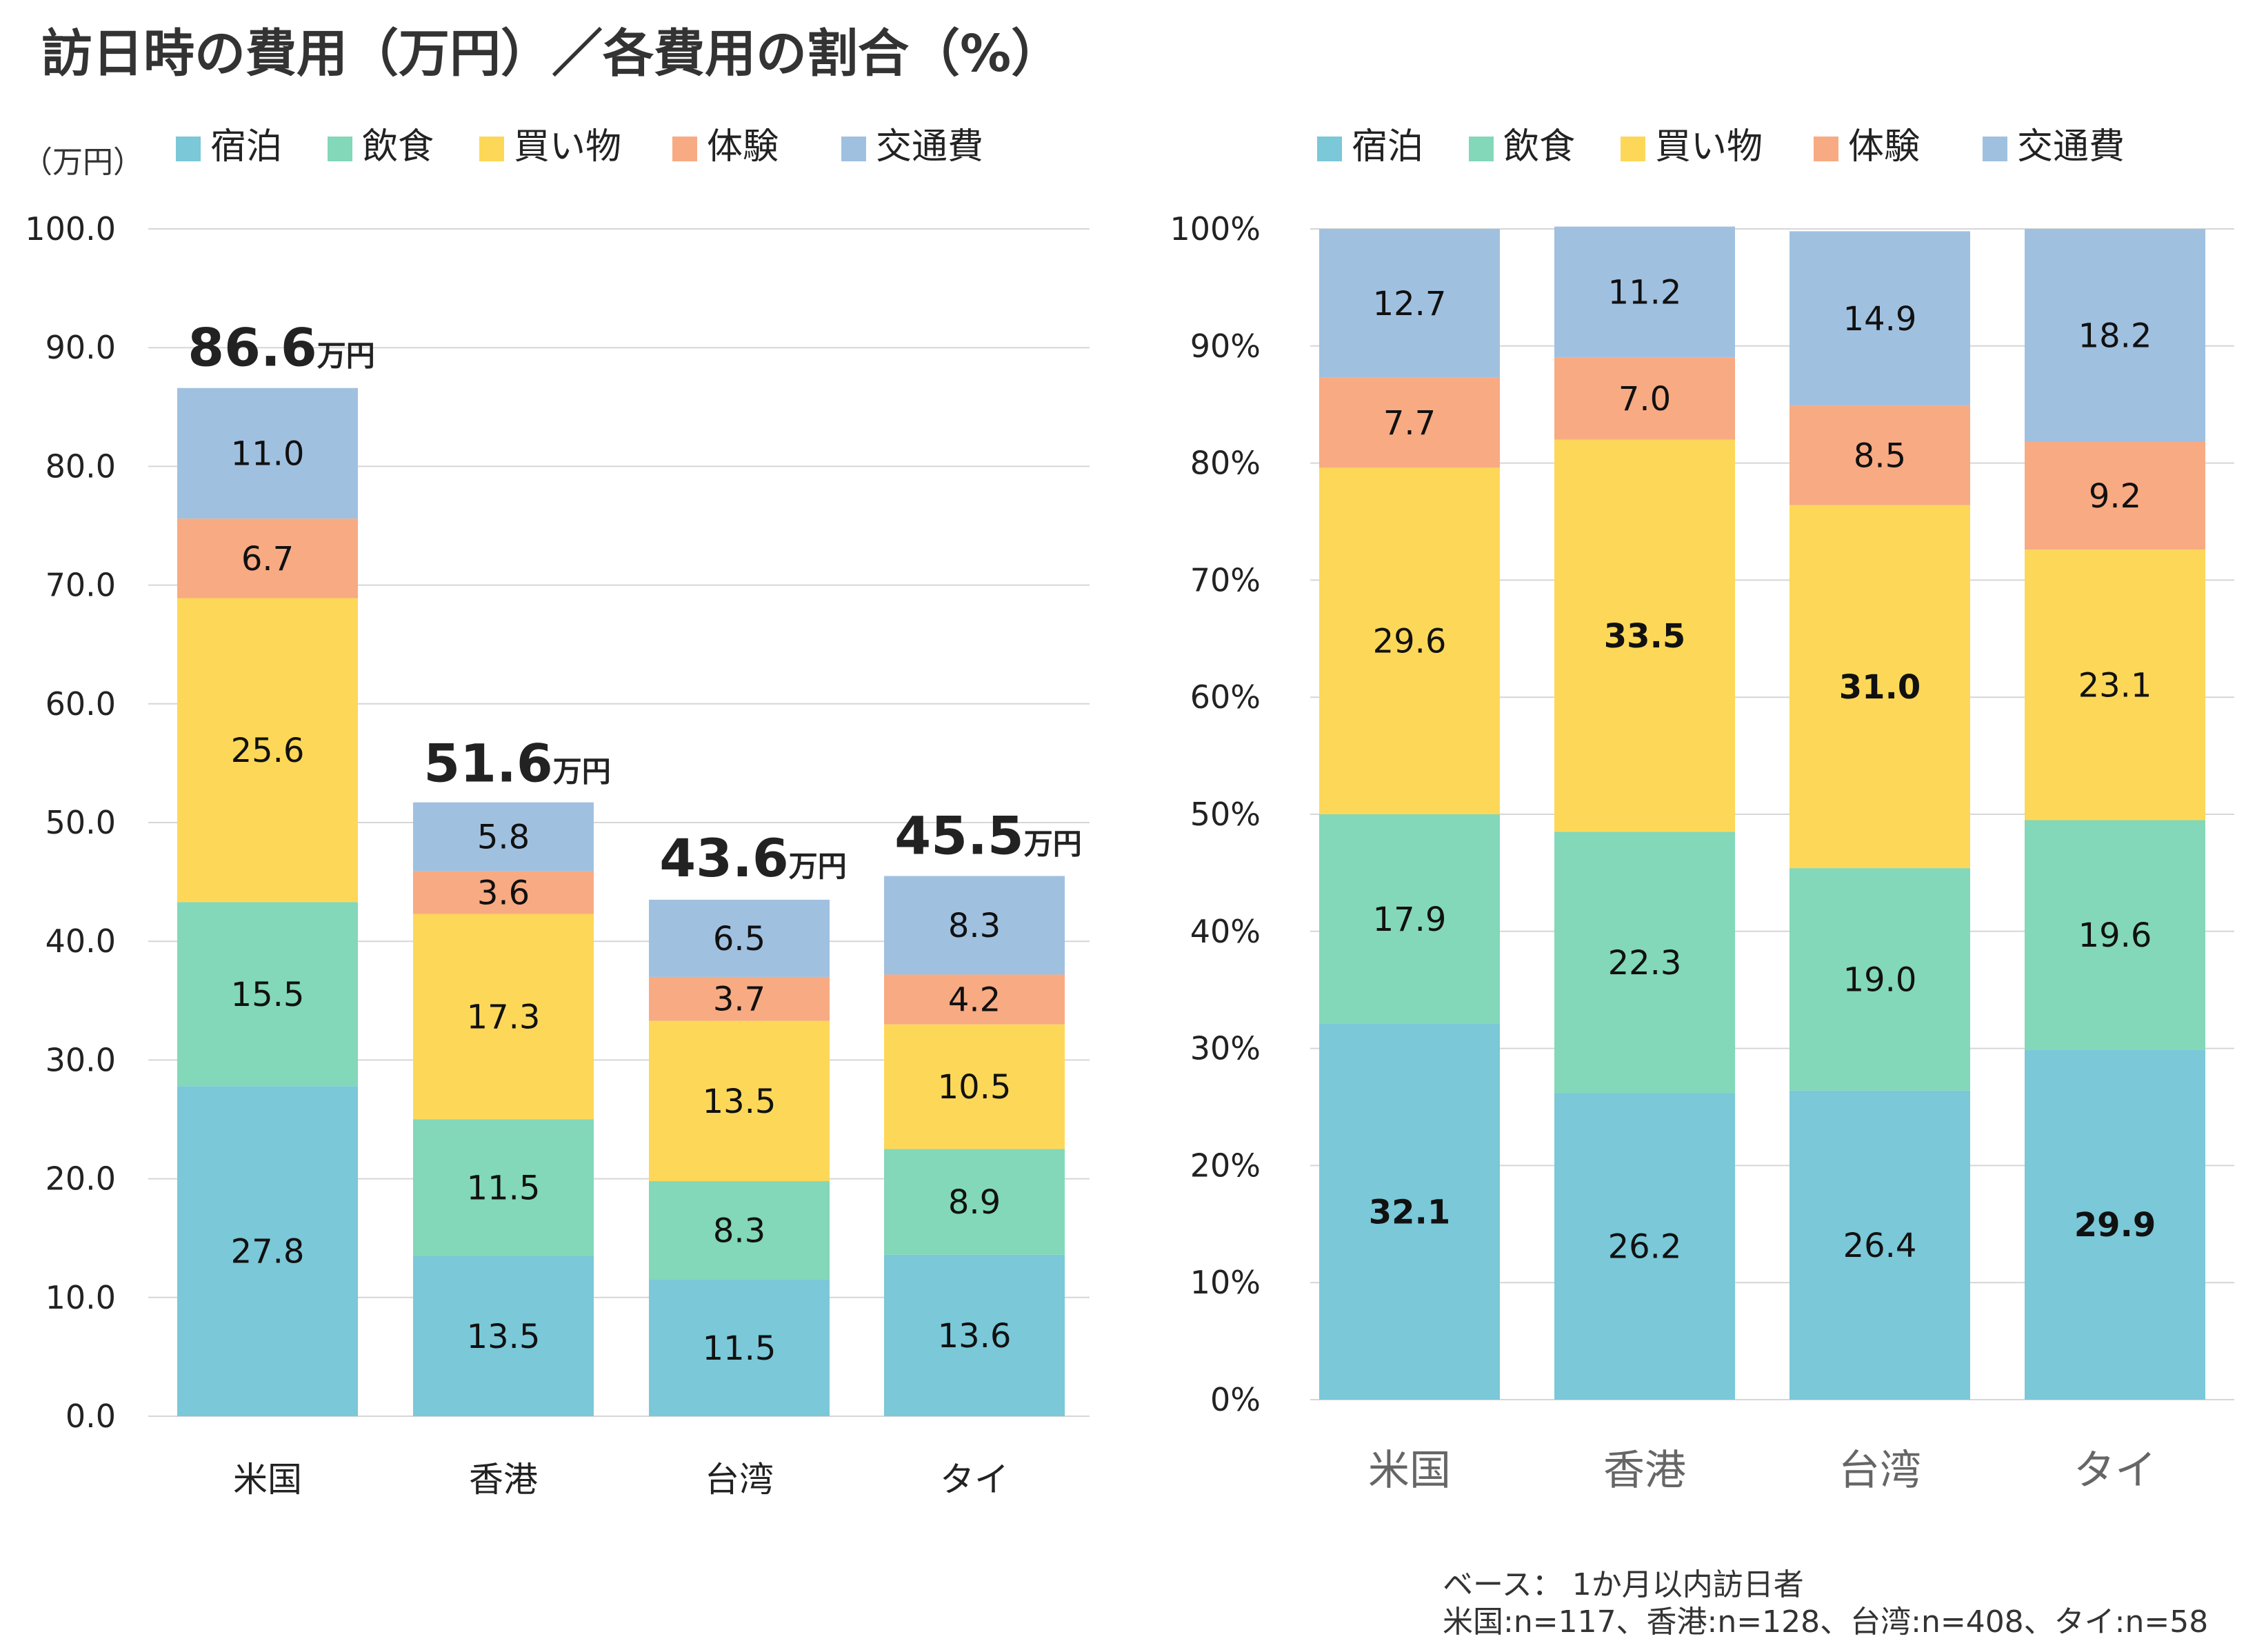 This screenshot has width=2266, height=1652. Describe the element at coordinates (1225, 579) in the screenshot. I see `y-tick-label: 70%` at that location.